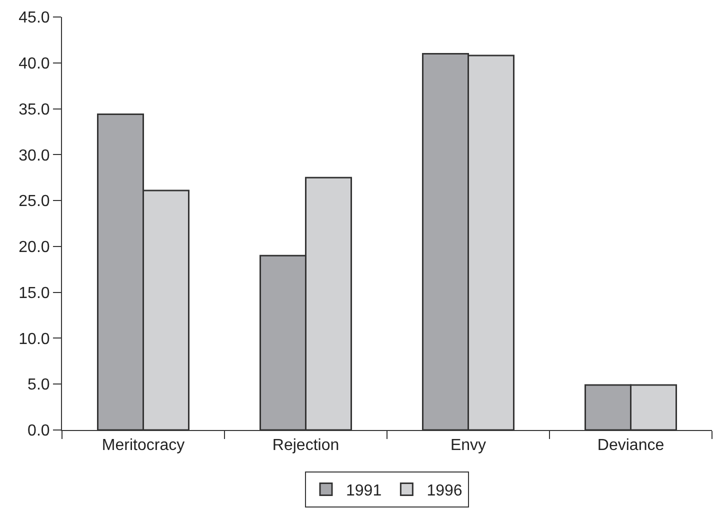 This screenshot has width=722, height=517. I want to click on legend-label: 1996, so click(444, 491).